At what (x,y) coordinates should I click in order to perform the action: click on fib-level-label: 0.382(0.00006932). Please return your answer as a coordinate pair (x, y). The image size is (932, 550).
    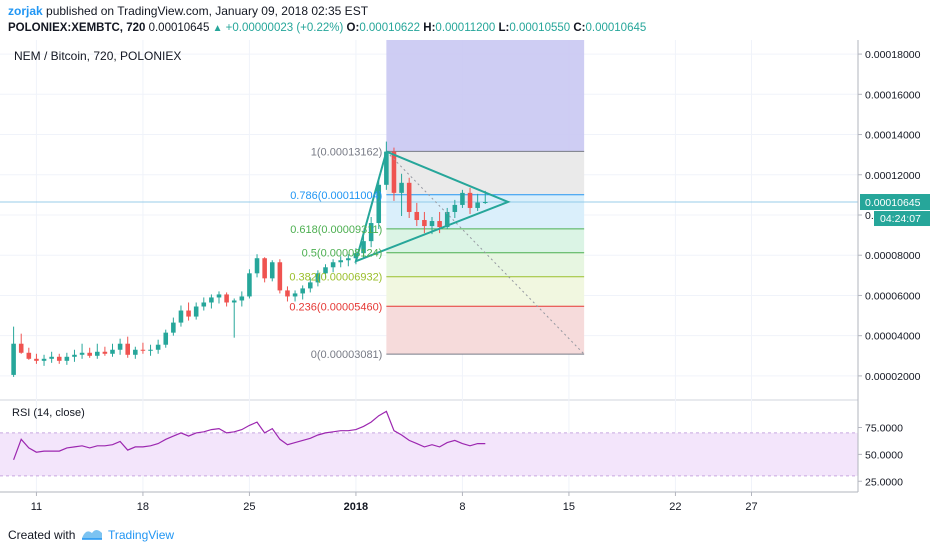
    Looking at the image, I should click on (335, 278).